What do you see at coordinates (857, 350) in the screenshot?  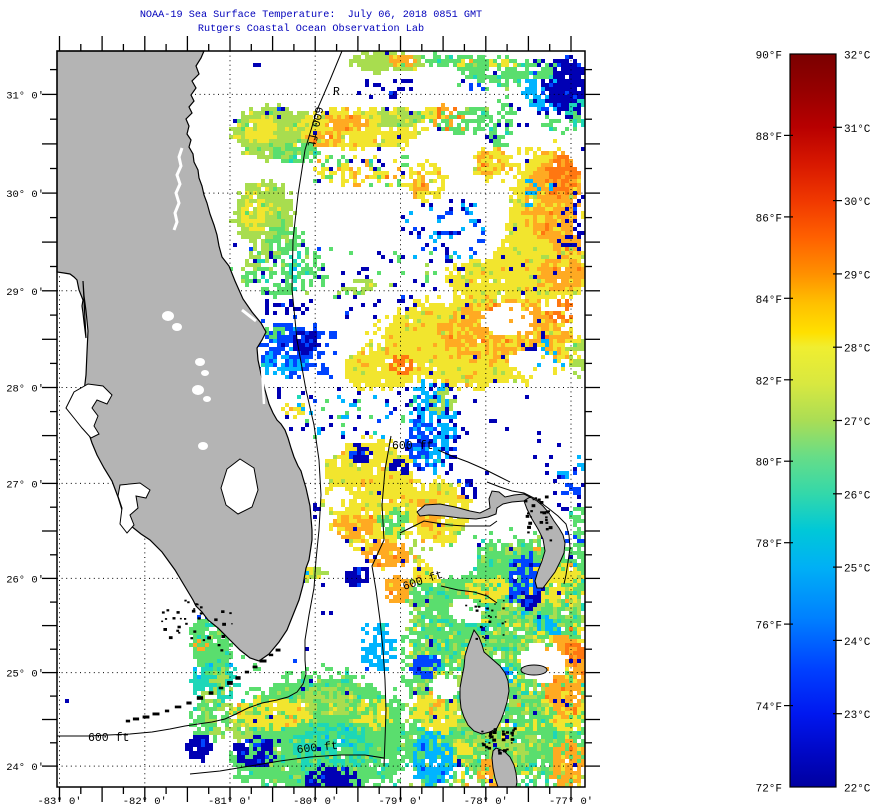 I see `svg-text: 28°C` at bounding box center [857, 350].